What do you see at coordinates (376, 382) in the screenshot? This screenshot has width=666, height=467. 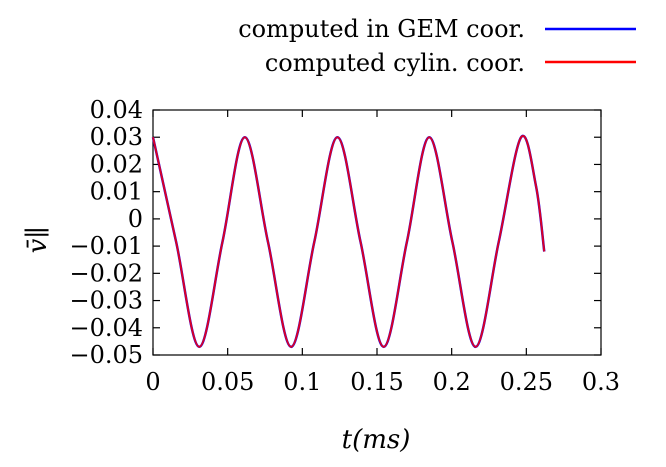 I see `x-tick-label: 0.15` at bounding box center [376, 382].